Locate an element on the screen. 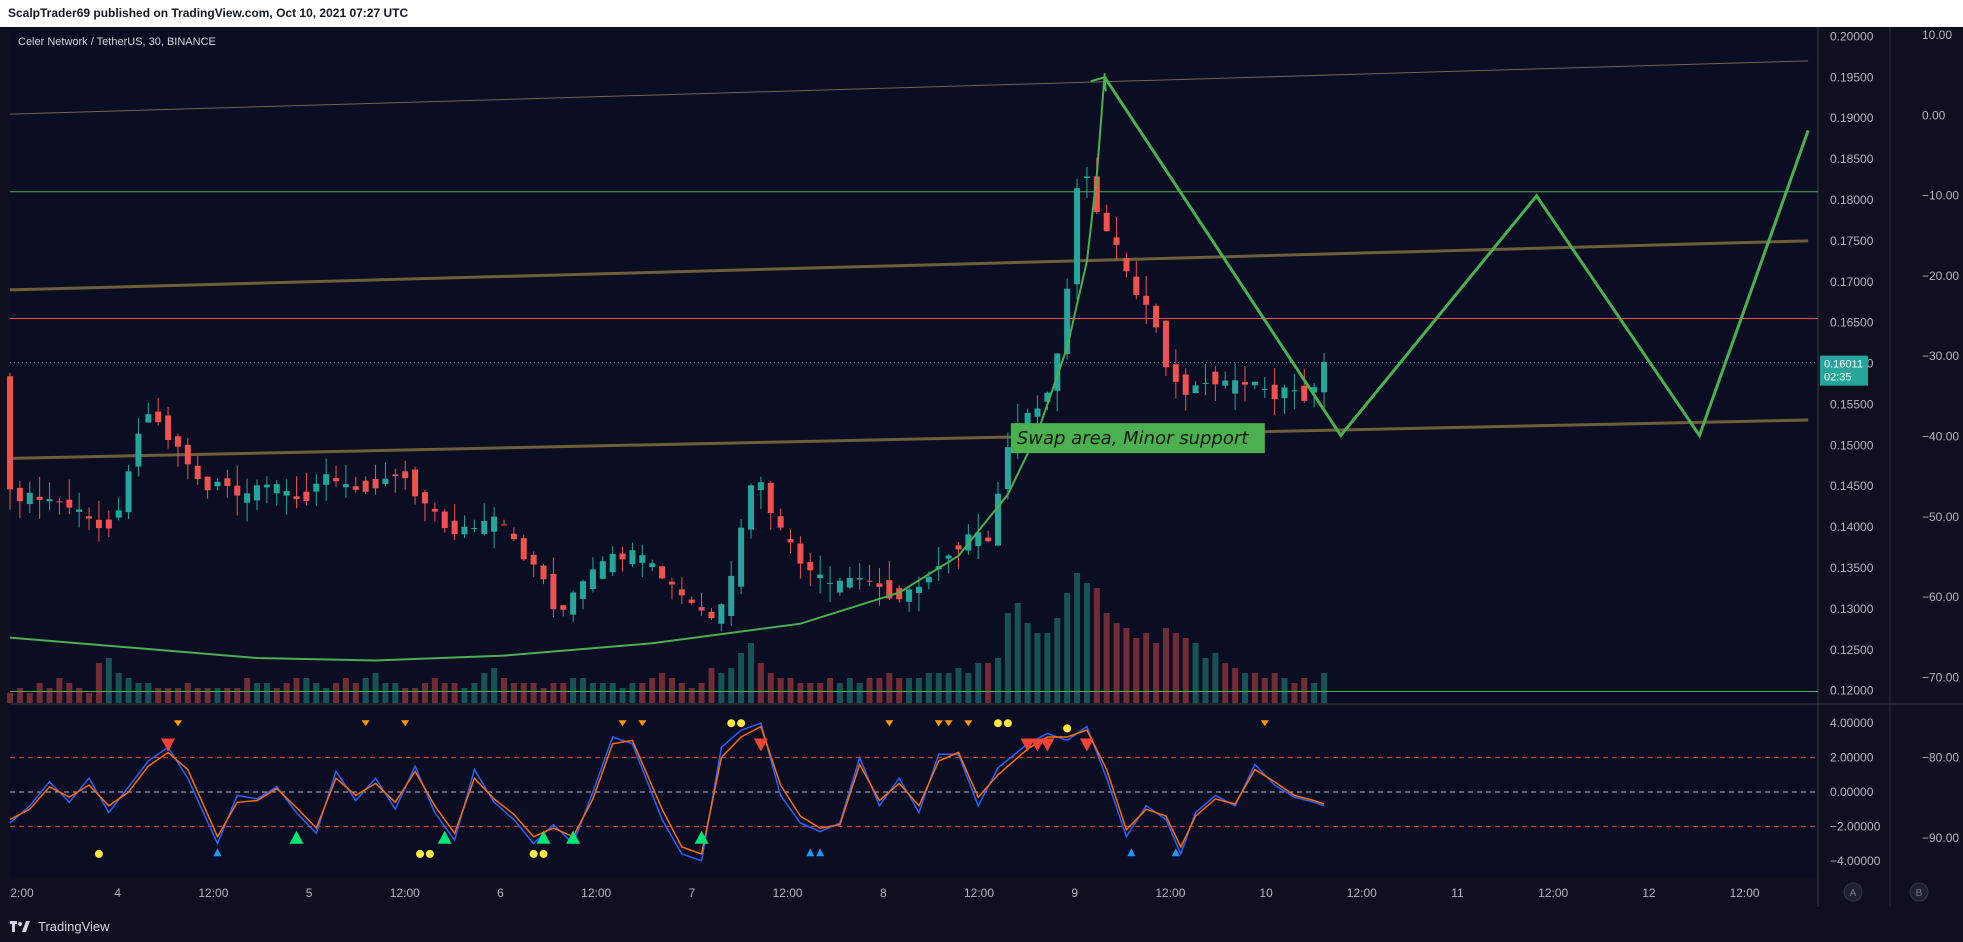 The height and width of the screenshot is (942, 1963). time-axis-label: 2:00 is located at coordinates (22, 893).